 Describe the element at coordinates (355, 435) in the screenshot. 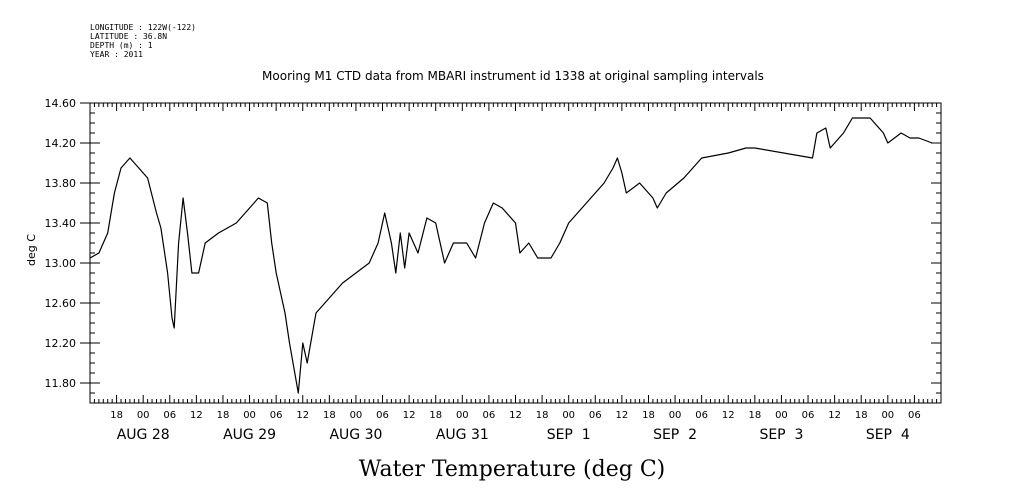

I see `x-day-label: AUG 30` at that location.